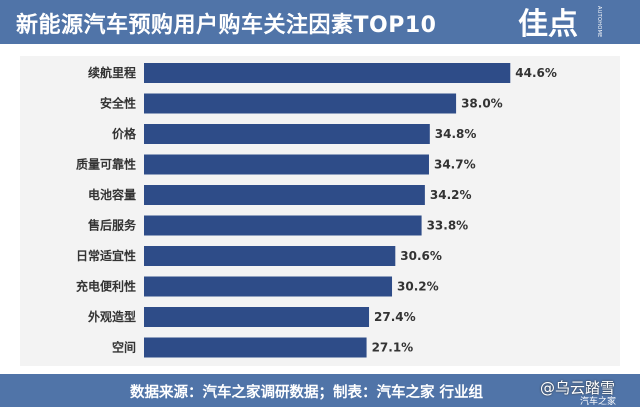  I want to click on value-label: 34.7%, so click(455, 165).